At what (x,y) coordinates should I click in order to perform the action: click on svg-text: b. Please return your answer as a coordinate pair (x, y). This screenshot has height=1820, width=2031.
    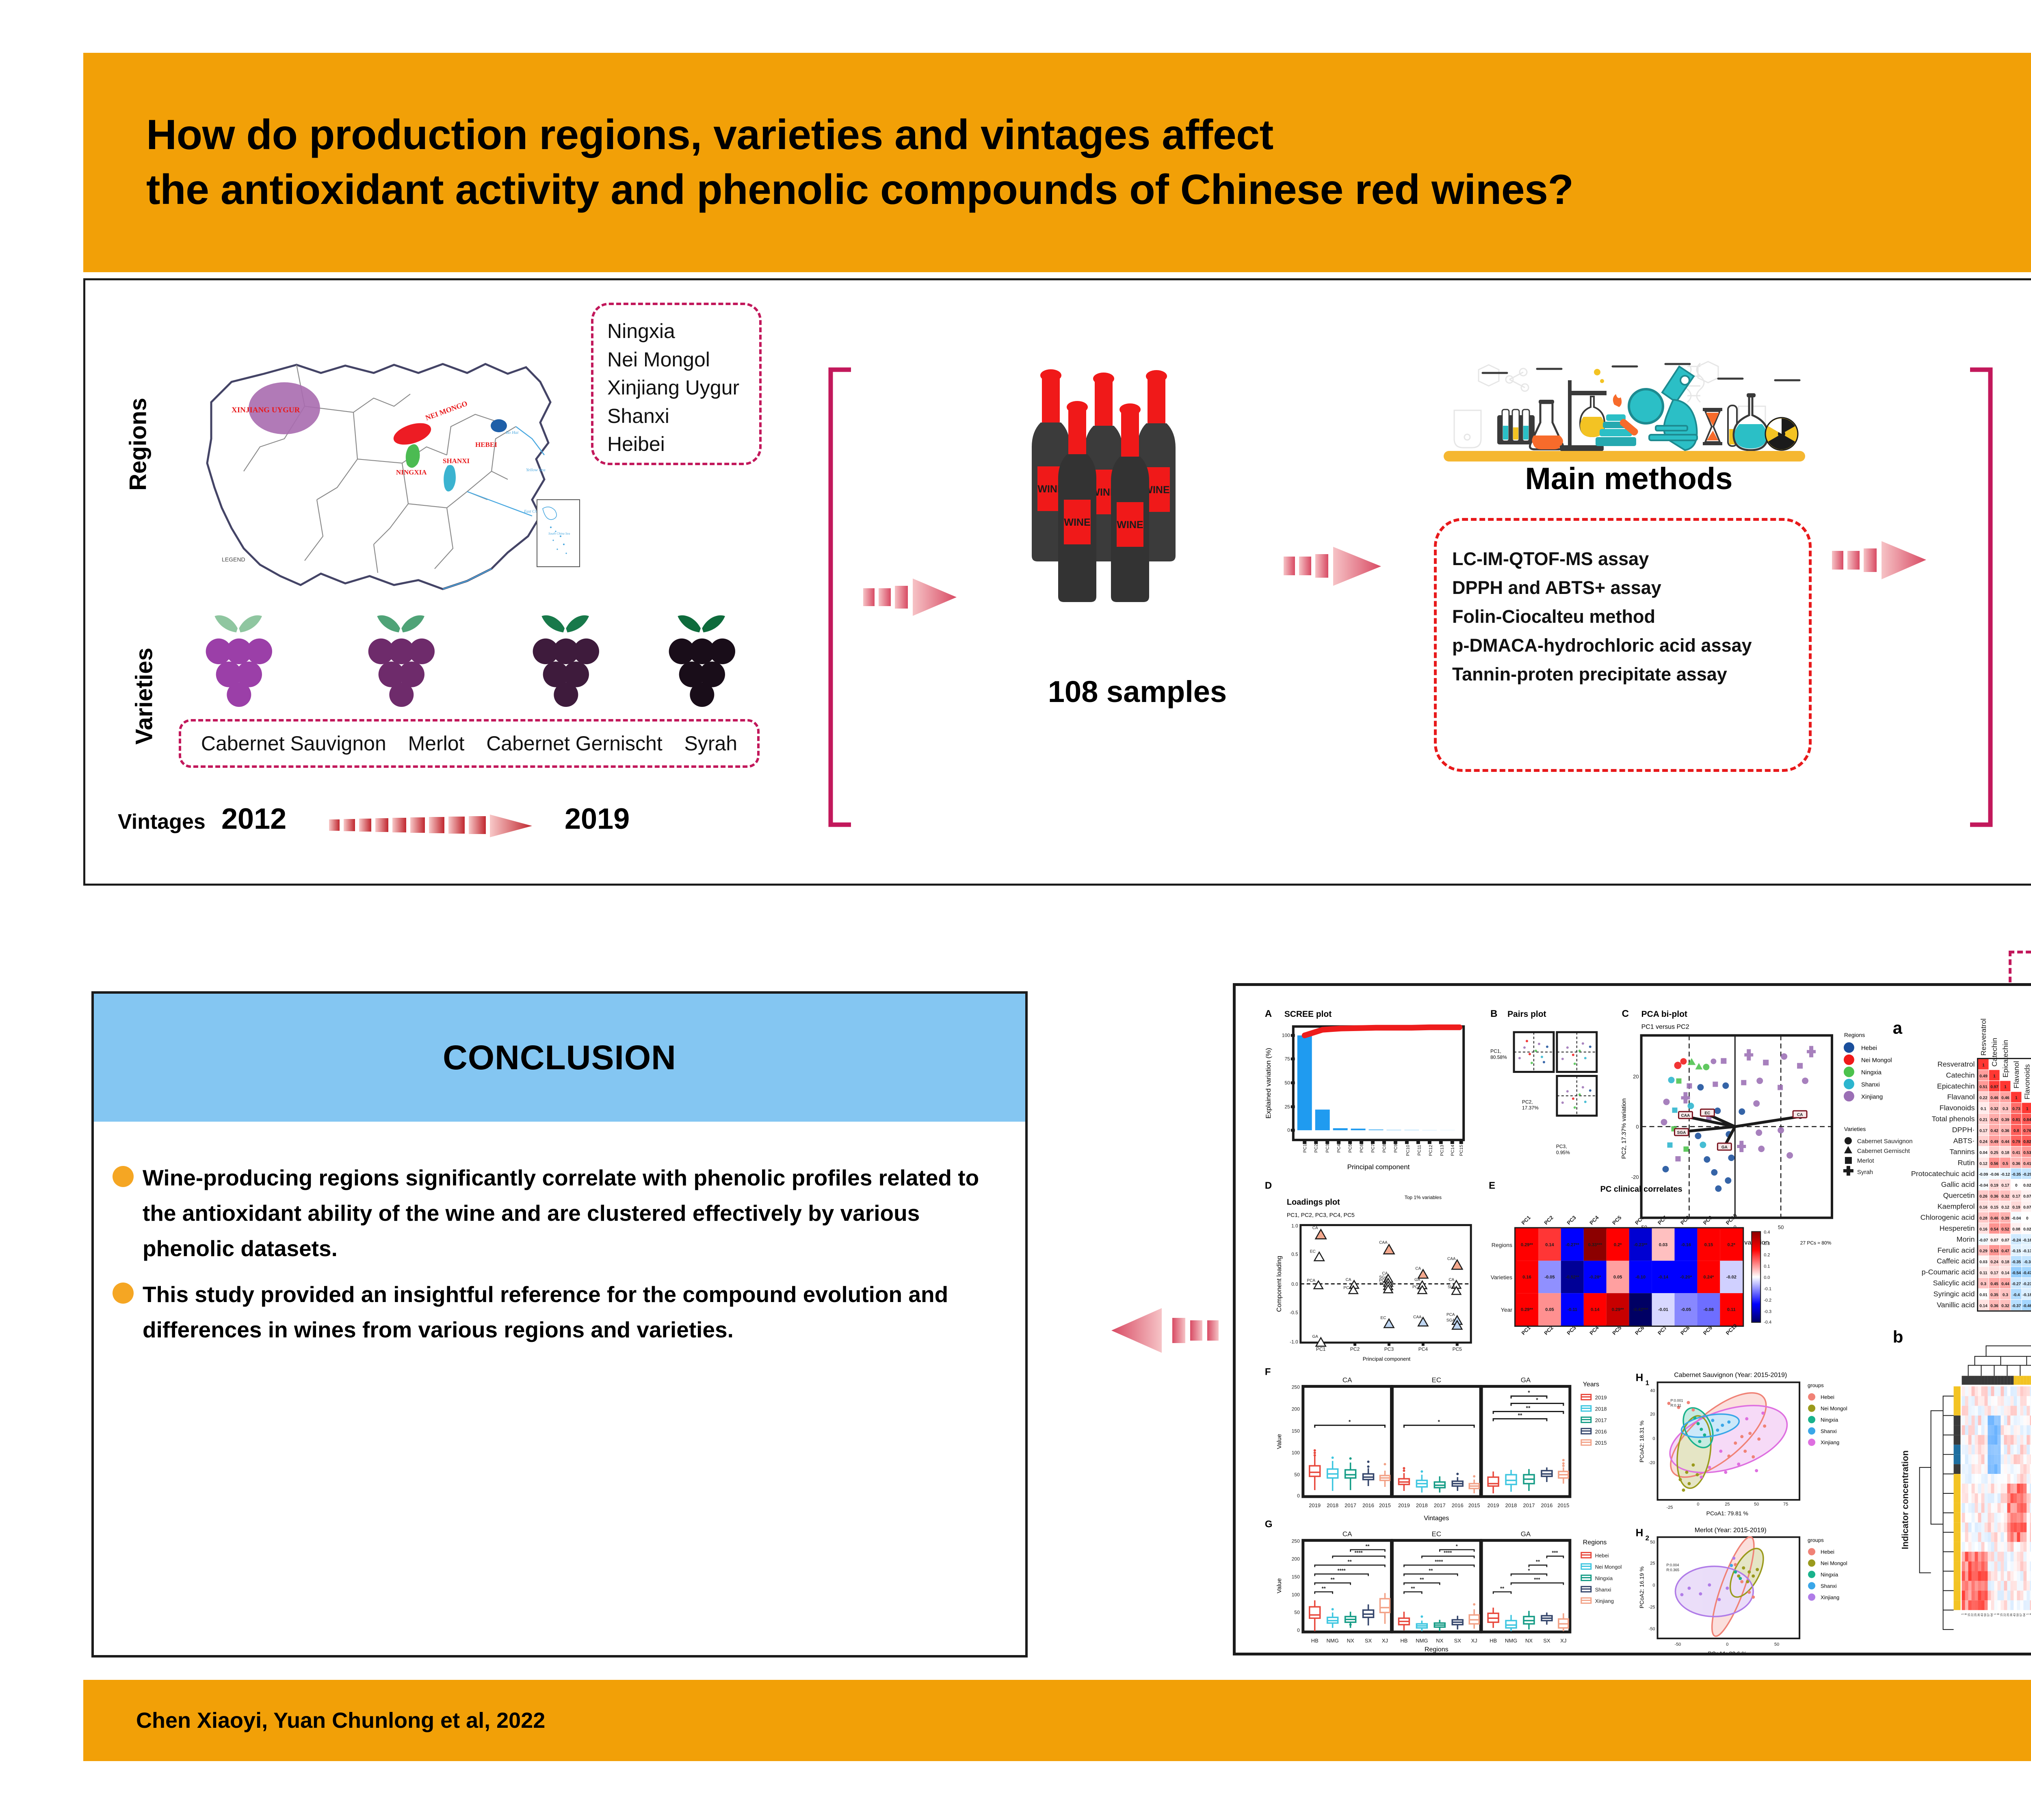
    Looking at the image, I should click on (1898, 1336).